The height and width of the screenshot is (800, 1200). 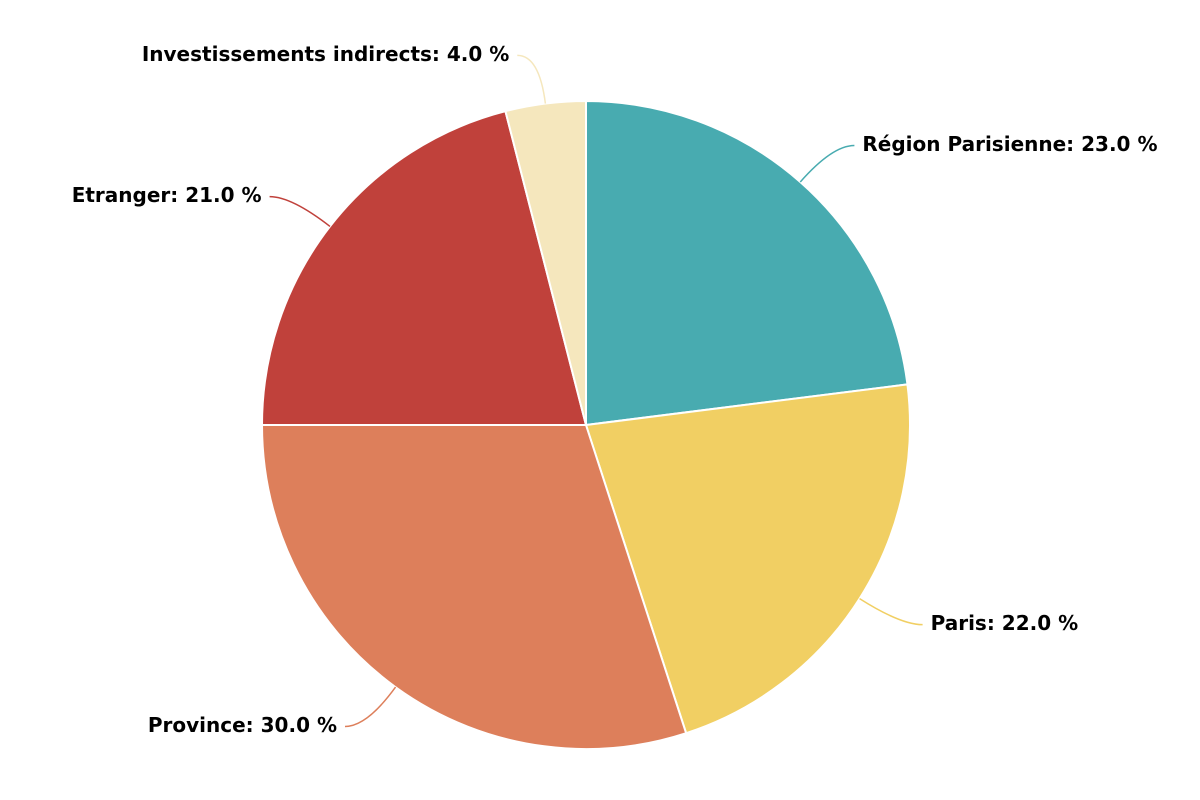 What do you see at coordinates (167, 195) in the screenshot?
I see `slice-label: Etranger: 21.0 %` at bounding box center [167, 195].